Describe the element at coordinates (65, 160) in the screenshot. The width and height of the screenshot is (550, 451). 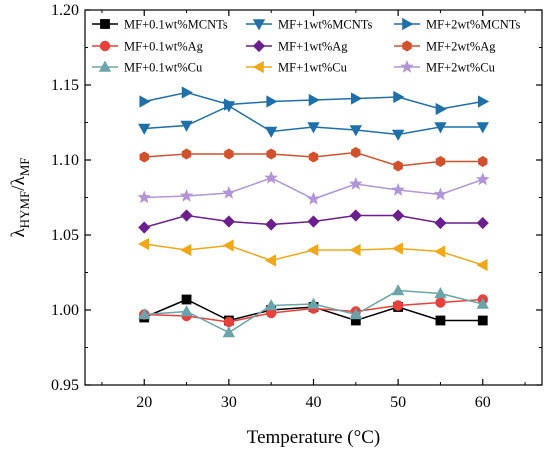
I see `y-tick-label: 1.10` at that location.